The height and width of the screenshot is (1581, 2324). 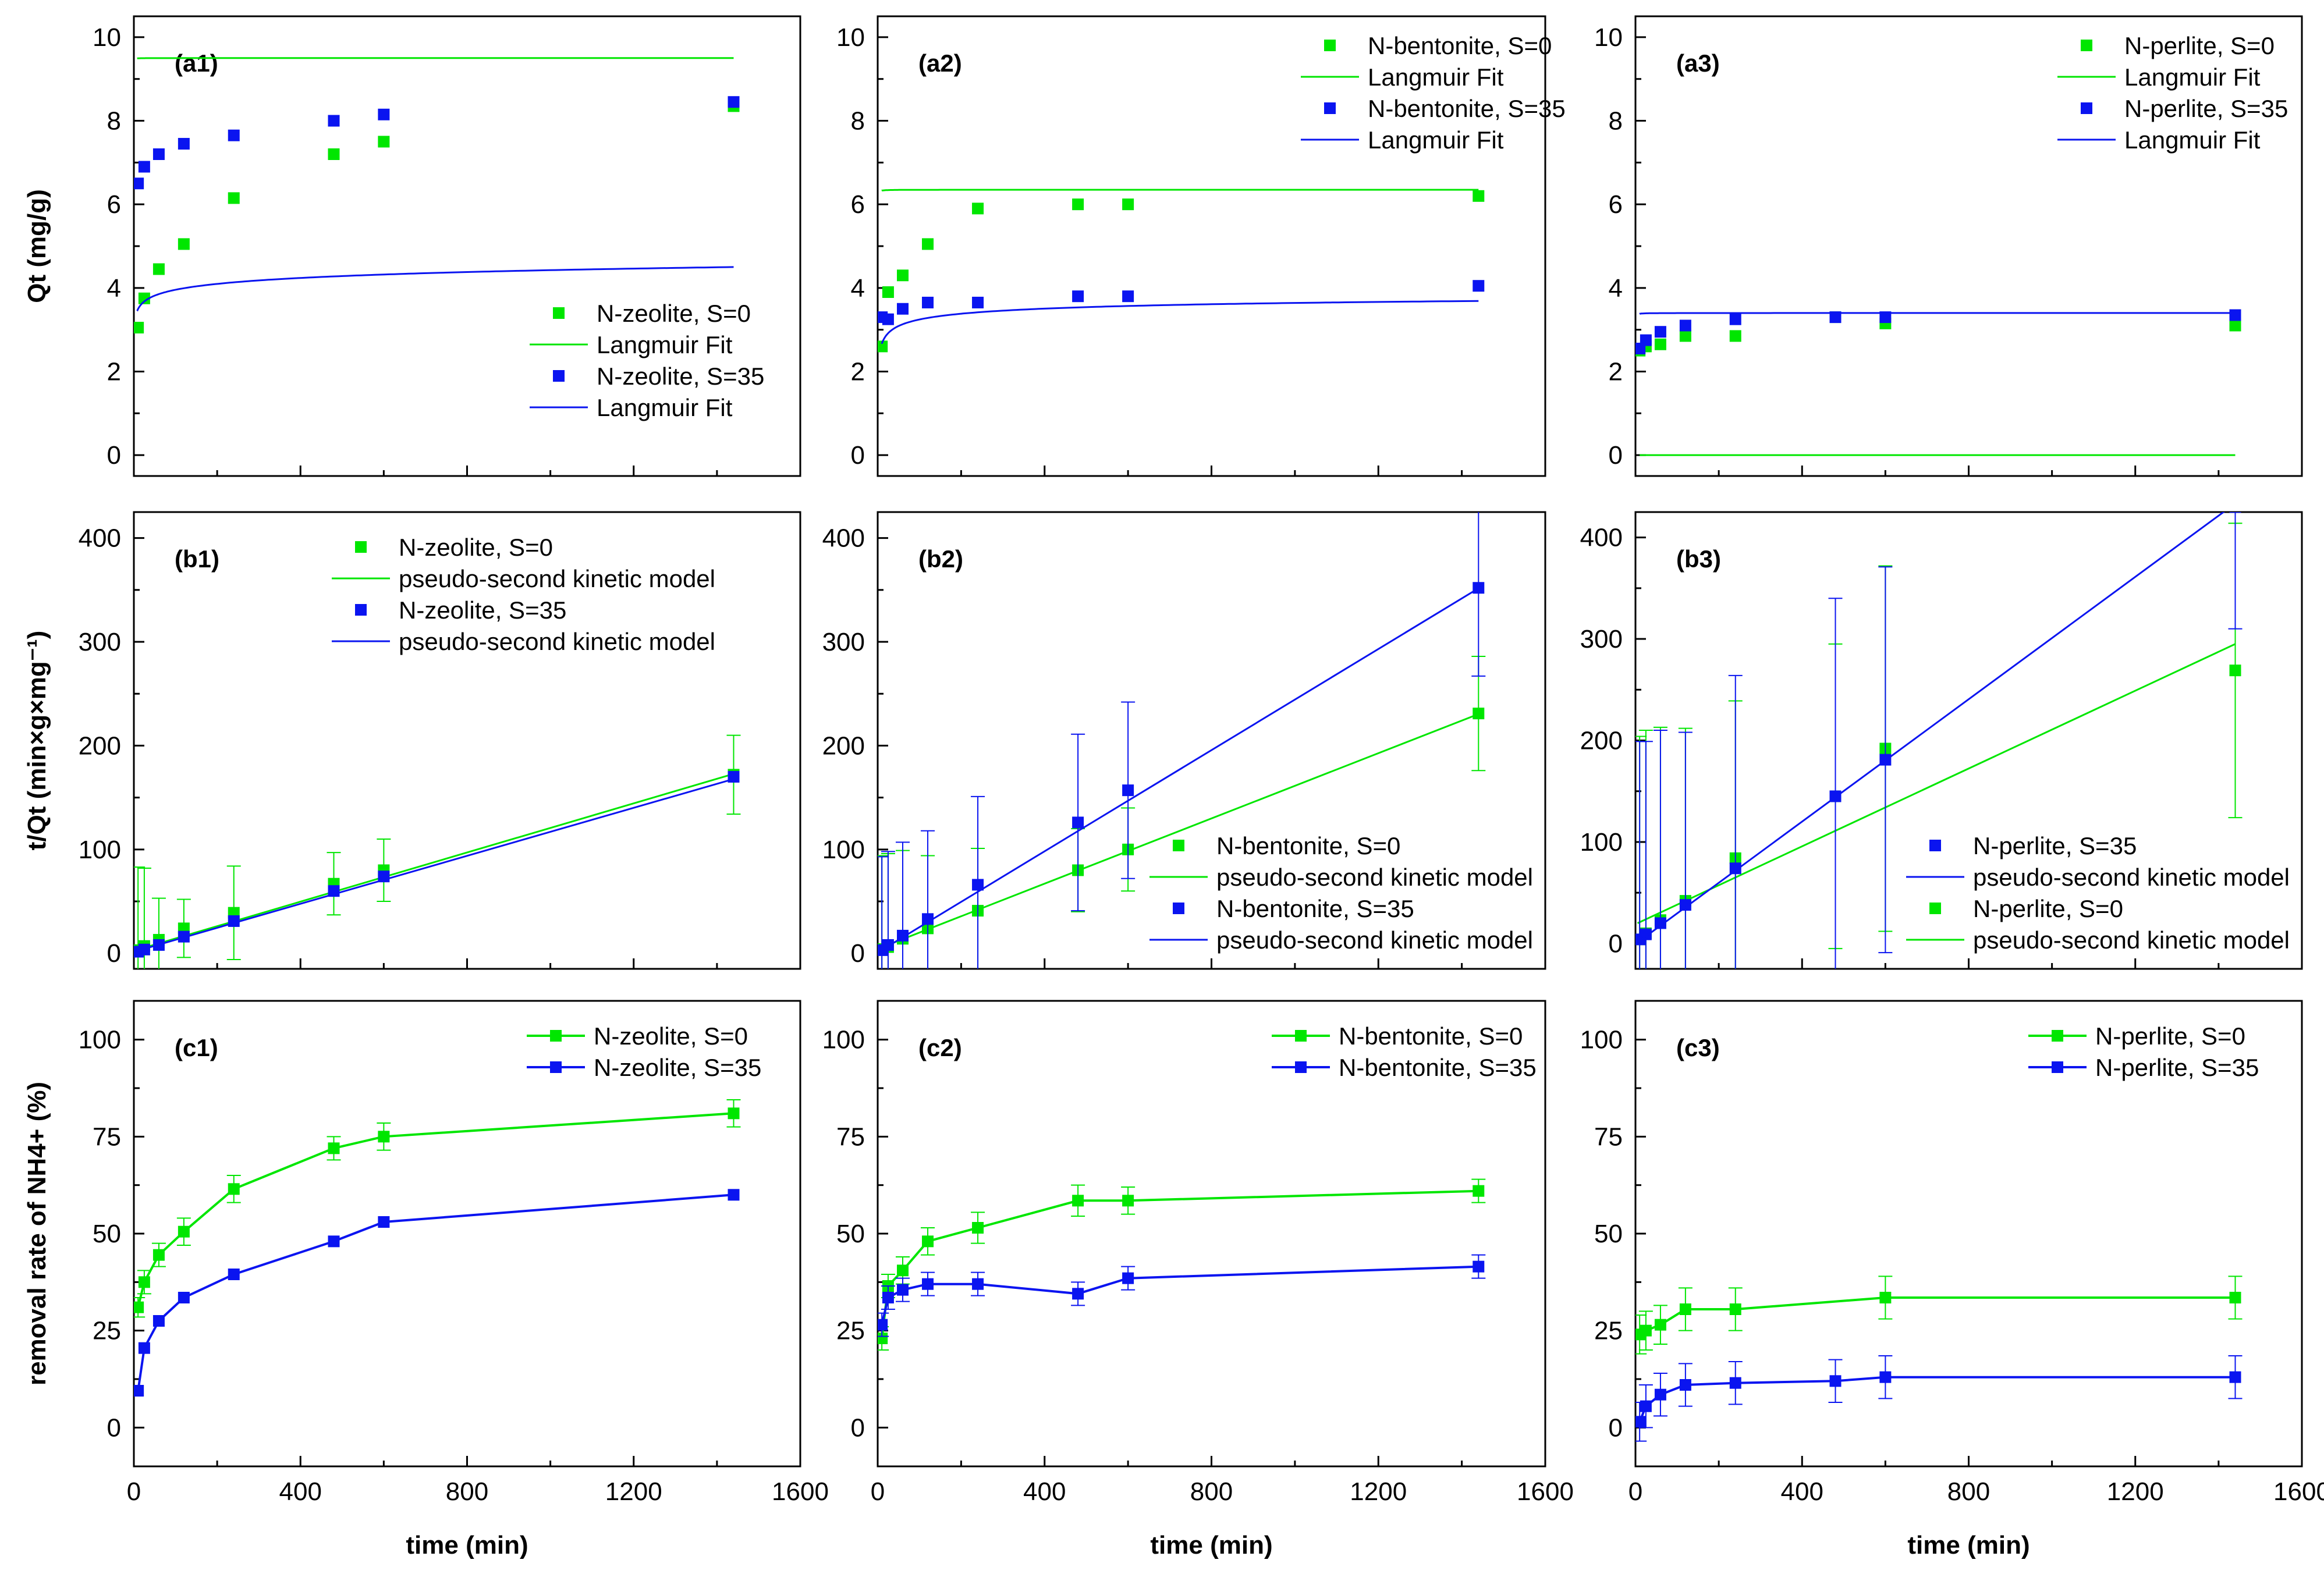 What do you see at coordinates (674, 313) in the screenshot?
I see `legend-label: N-zeolite, S=0` at bounding box center [674, 313].